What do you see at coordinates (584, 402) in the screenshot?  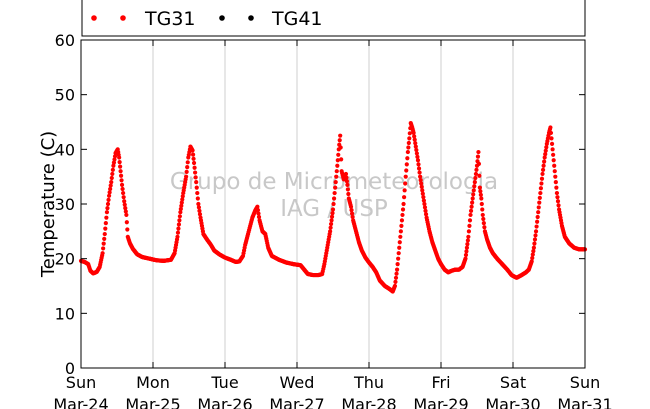 I see `x-tick-date: Mar-31` at bounding box center [584, 402].